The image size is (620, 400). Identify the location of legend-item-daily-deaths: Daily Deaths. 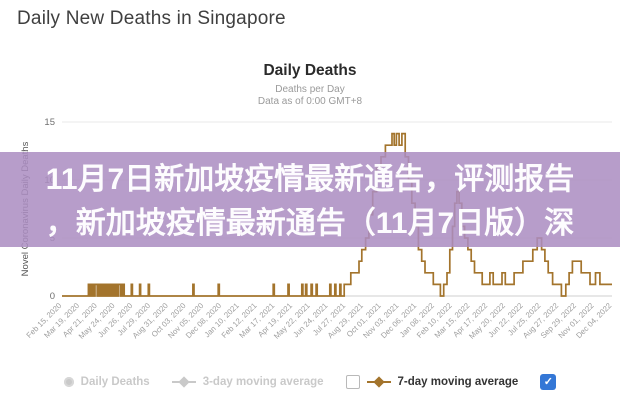
(106, 382).